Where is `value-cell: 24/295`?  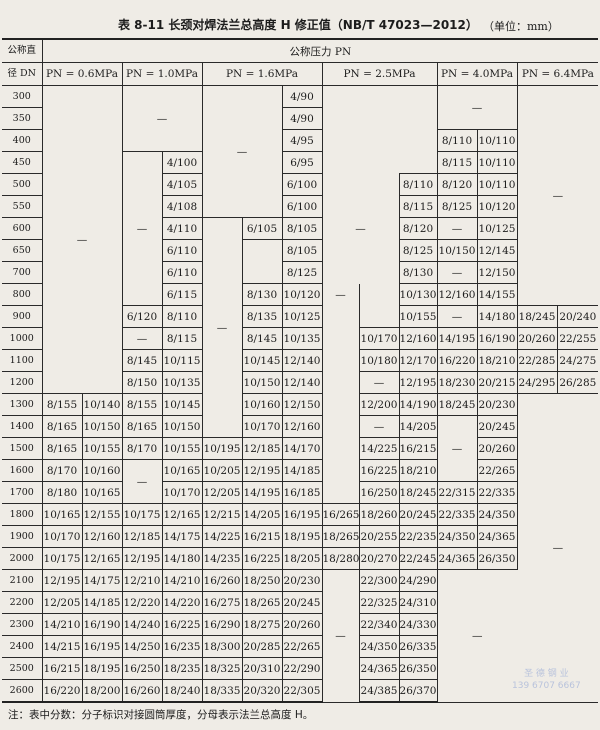 value-cell: 24/295 is located at coordinates (537, 382).